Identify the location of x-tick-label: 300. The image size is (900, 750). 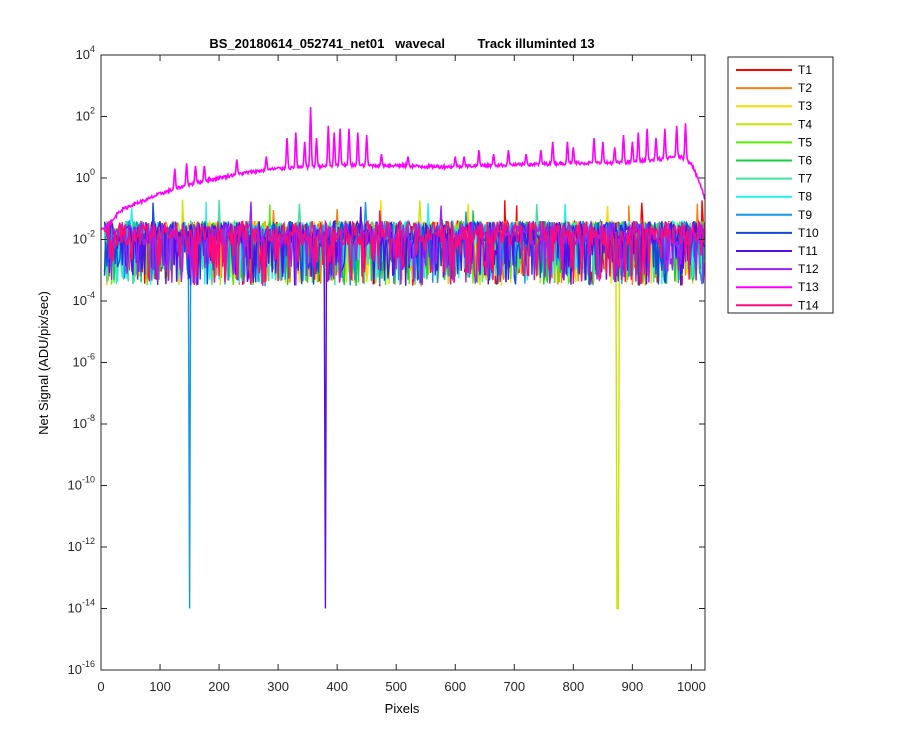
(278, 686).